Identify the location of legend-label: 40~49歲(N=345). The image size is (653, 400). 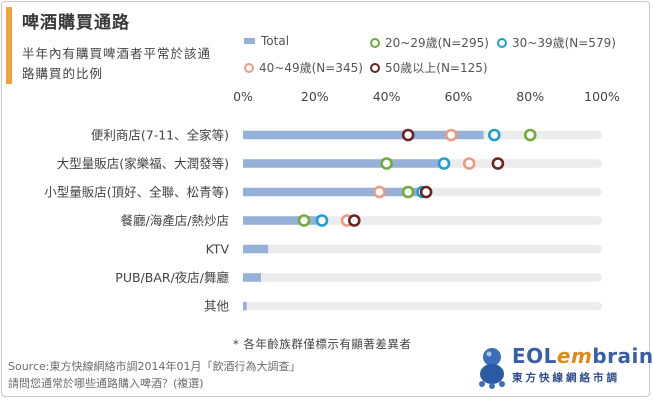
(311, 68).